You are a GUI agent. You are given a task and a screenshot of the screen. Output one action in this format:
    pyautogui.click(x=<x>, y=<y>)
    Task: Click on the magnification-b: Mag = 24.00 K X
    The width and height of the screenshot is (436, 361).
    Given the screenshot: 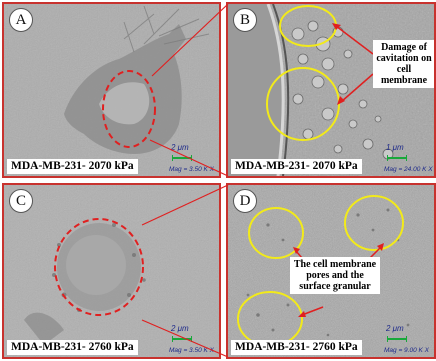 What is the action you would take?
    pyautogui.click(x=408, y=169)
    